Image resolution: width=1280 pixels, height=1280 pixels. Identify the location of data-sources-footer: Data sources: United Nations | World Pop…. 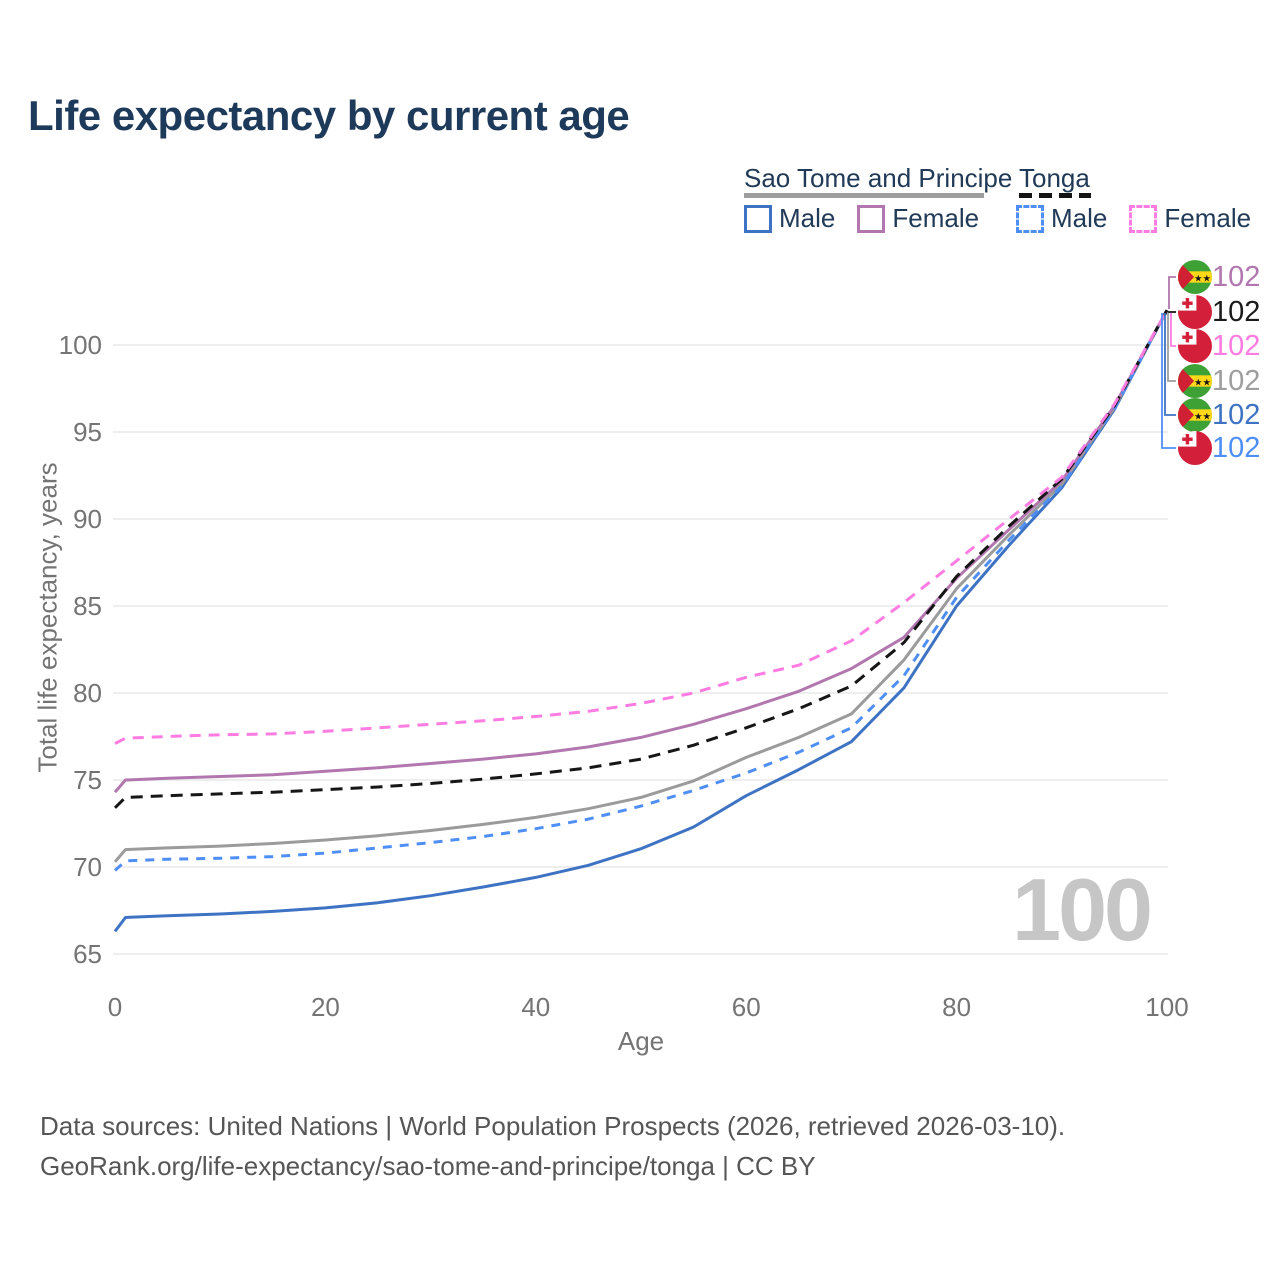
(552, 1146).